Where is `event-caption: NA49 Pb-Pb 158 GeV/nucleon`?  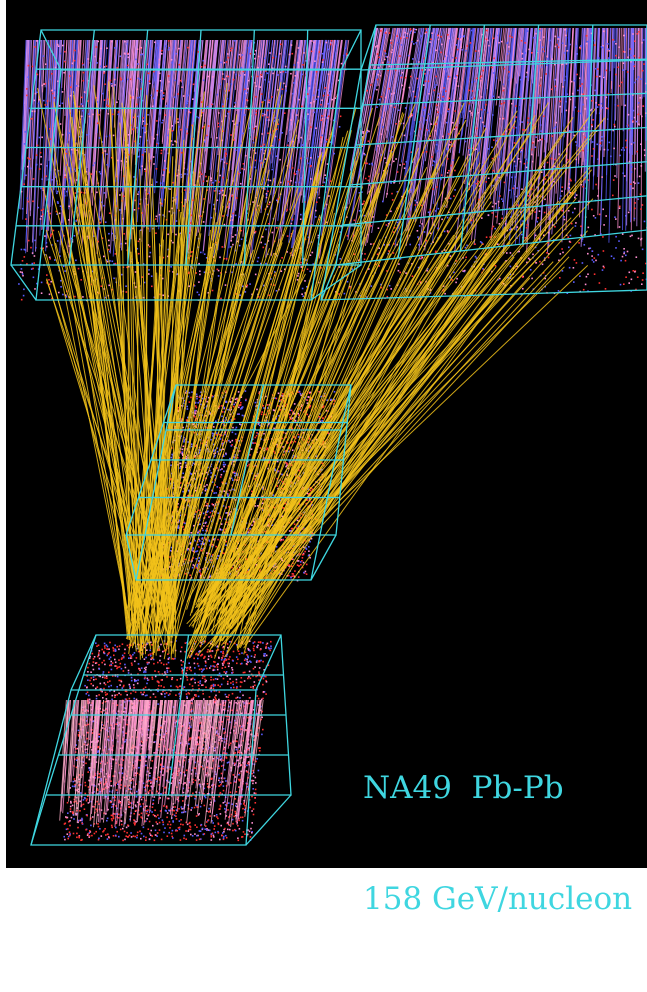
event-caption: NA49 Pb-Pb 158 GeV/nucleon is located at coordinates (497, 844).